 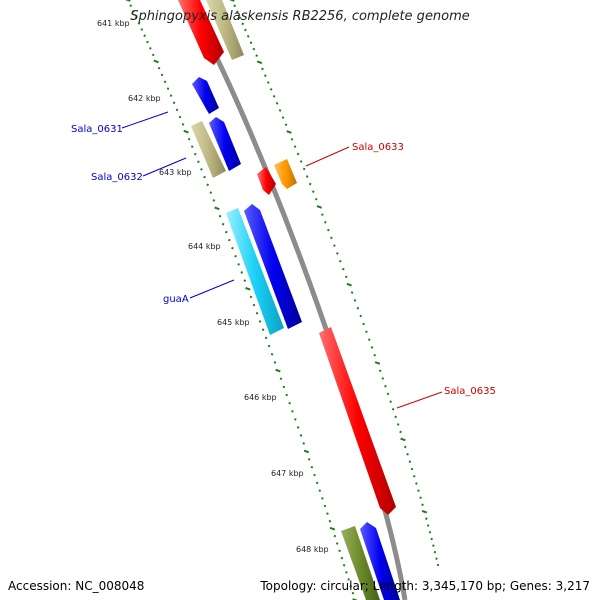 I want to click on gene-olive-bottom, so click(x=360, y=563).